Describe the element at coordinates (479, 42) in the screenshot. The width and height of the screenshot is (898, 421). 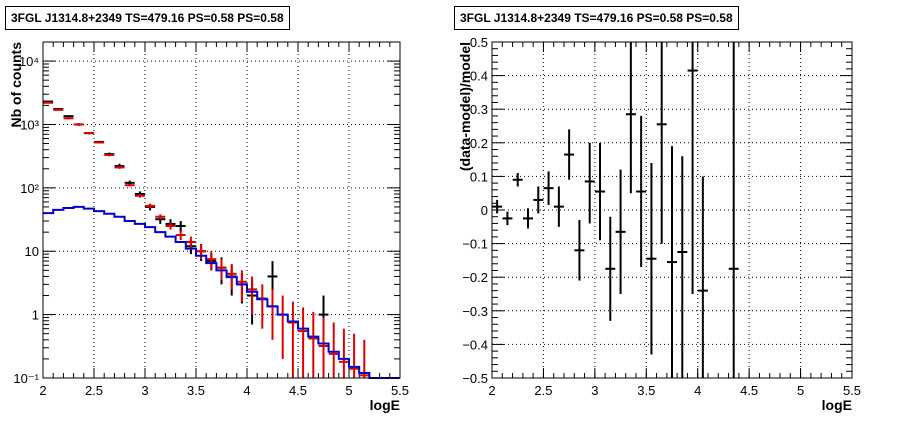
I see `y-tick-label: 0.5` at that location.